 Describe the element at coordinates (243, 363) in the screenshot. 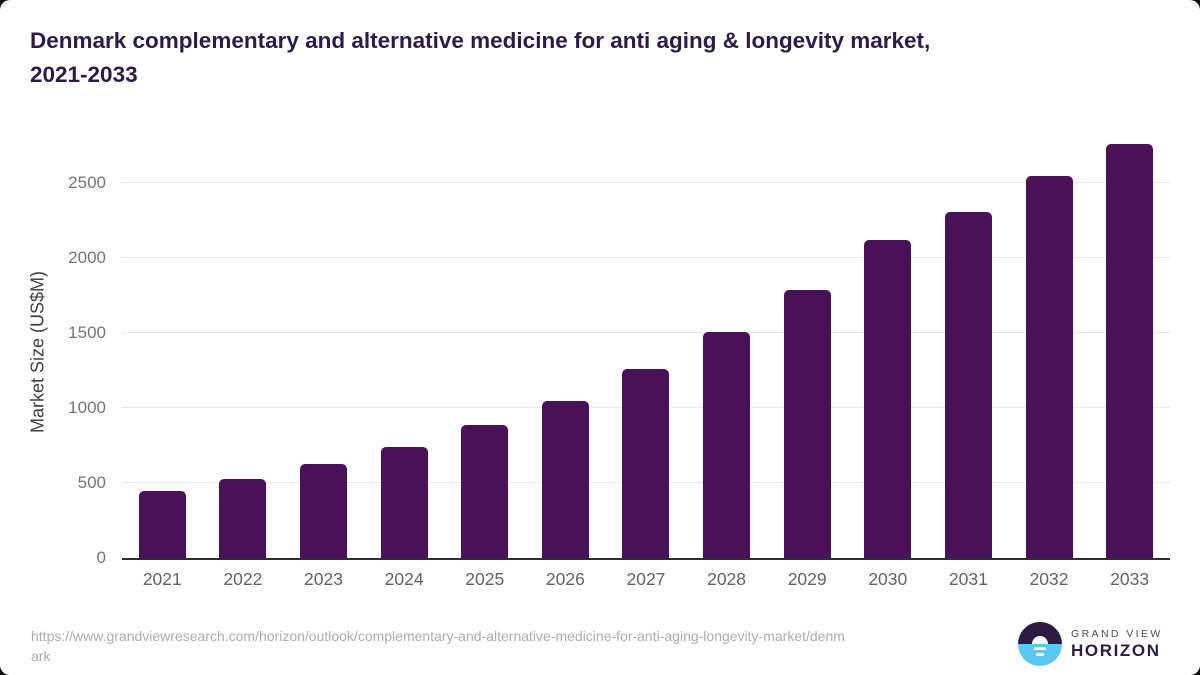

I see `bar-slot-2022: 2022` at that location.